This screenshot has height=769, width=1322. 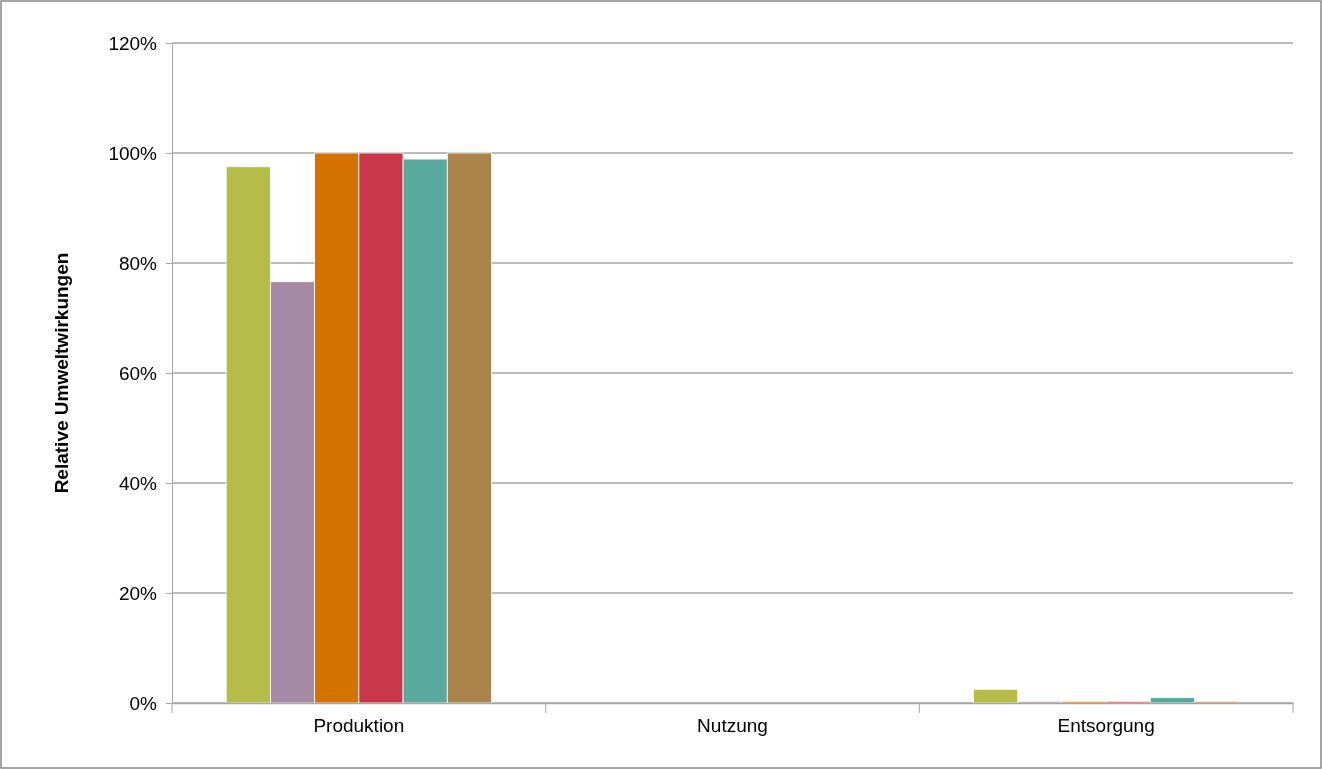 What do you see at coordinates (138, 263) in the screenshot?
I see `y-tick-label: 80%` at bounding box center [138, 263].